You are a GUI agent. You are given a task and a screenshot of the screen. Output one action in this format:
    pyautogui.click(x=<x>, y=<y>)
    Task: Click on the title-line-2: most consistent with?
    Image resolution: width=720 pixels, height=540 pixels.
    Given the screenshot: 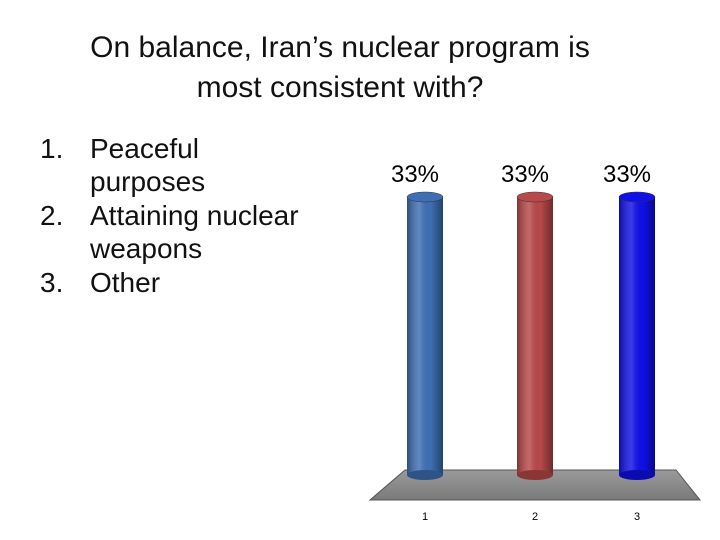 What is the action you would take?
    pyautogui.click(x=340, y=87)
    